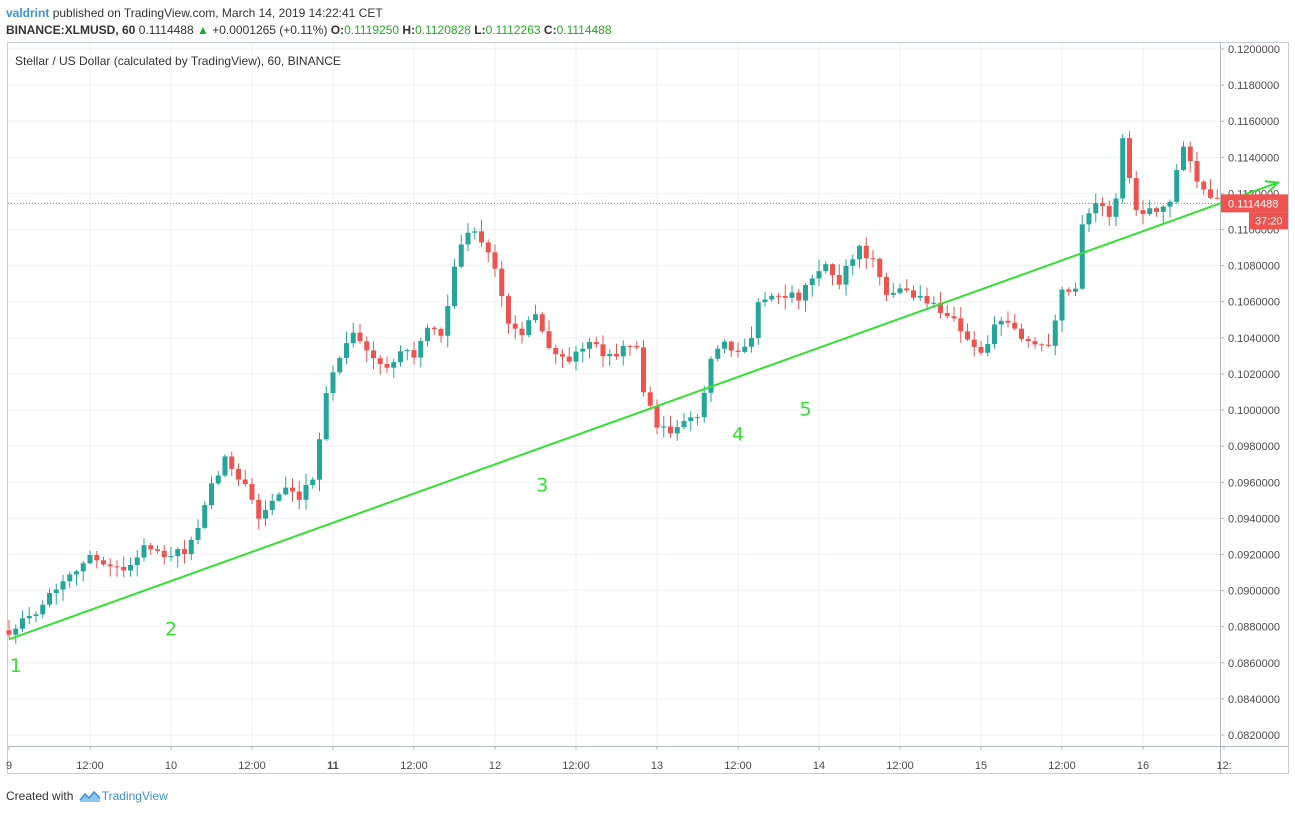 The image size is (1295, 813). What do you see at coordinates (1269, 221) in the screenshot?
I see `countdown-label: 37:20` at bounding box center [1269, 221].